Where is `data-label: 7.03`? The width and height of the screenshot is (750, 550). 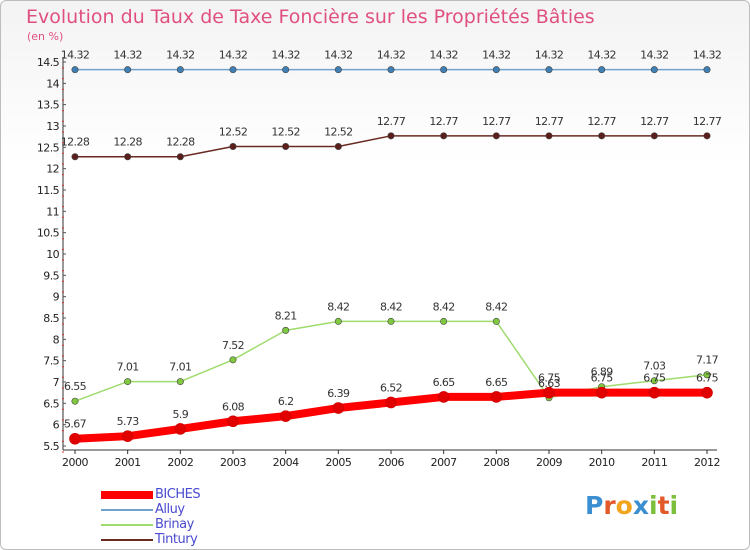
data-label: 7.03 is located at coordinates (654, 366).